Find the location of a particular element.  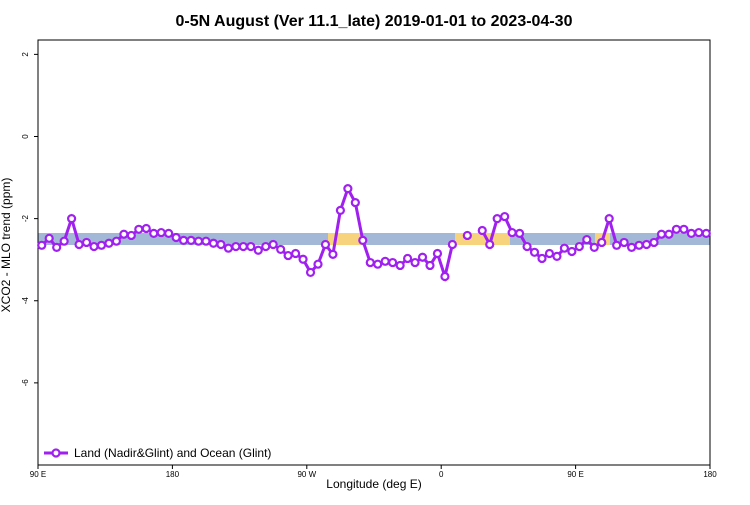

surface-band is located at coordinates (374, 239).